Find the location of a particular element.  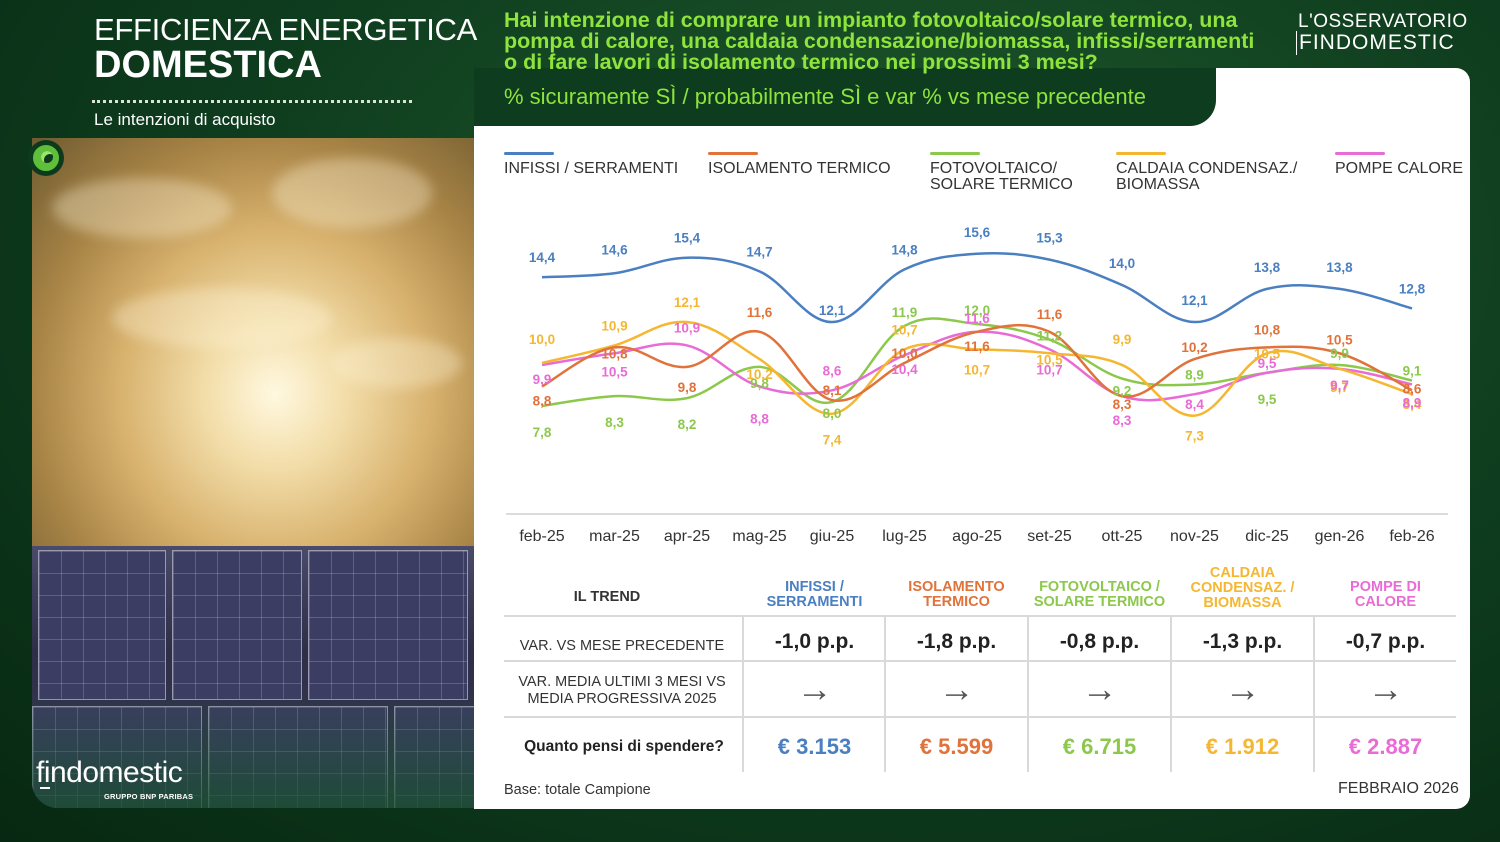

column-head-pompe: POMPE DI CALORE is located at coordinates (1385, 594).